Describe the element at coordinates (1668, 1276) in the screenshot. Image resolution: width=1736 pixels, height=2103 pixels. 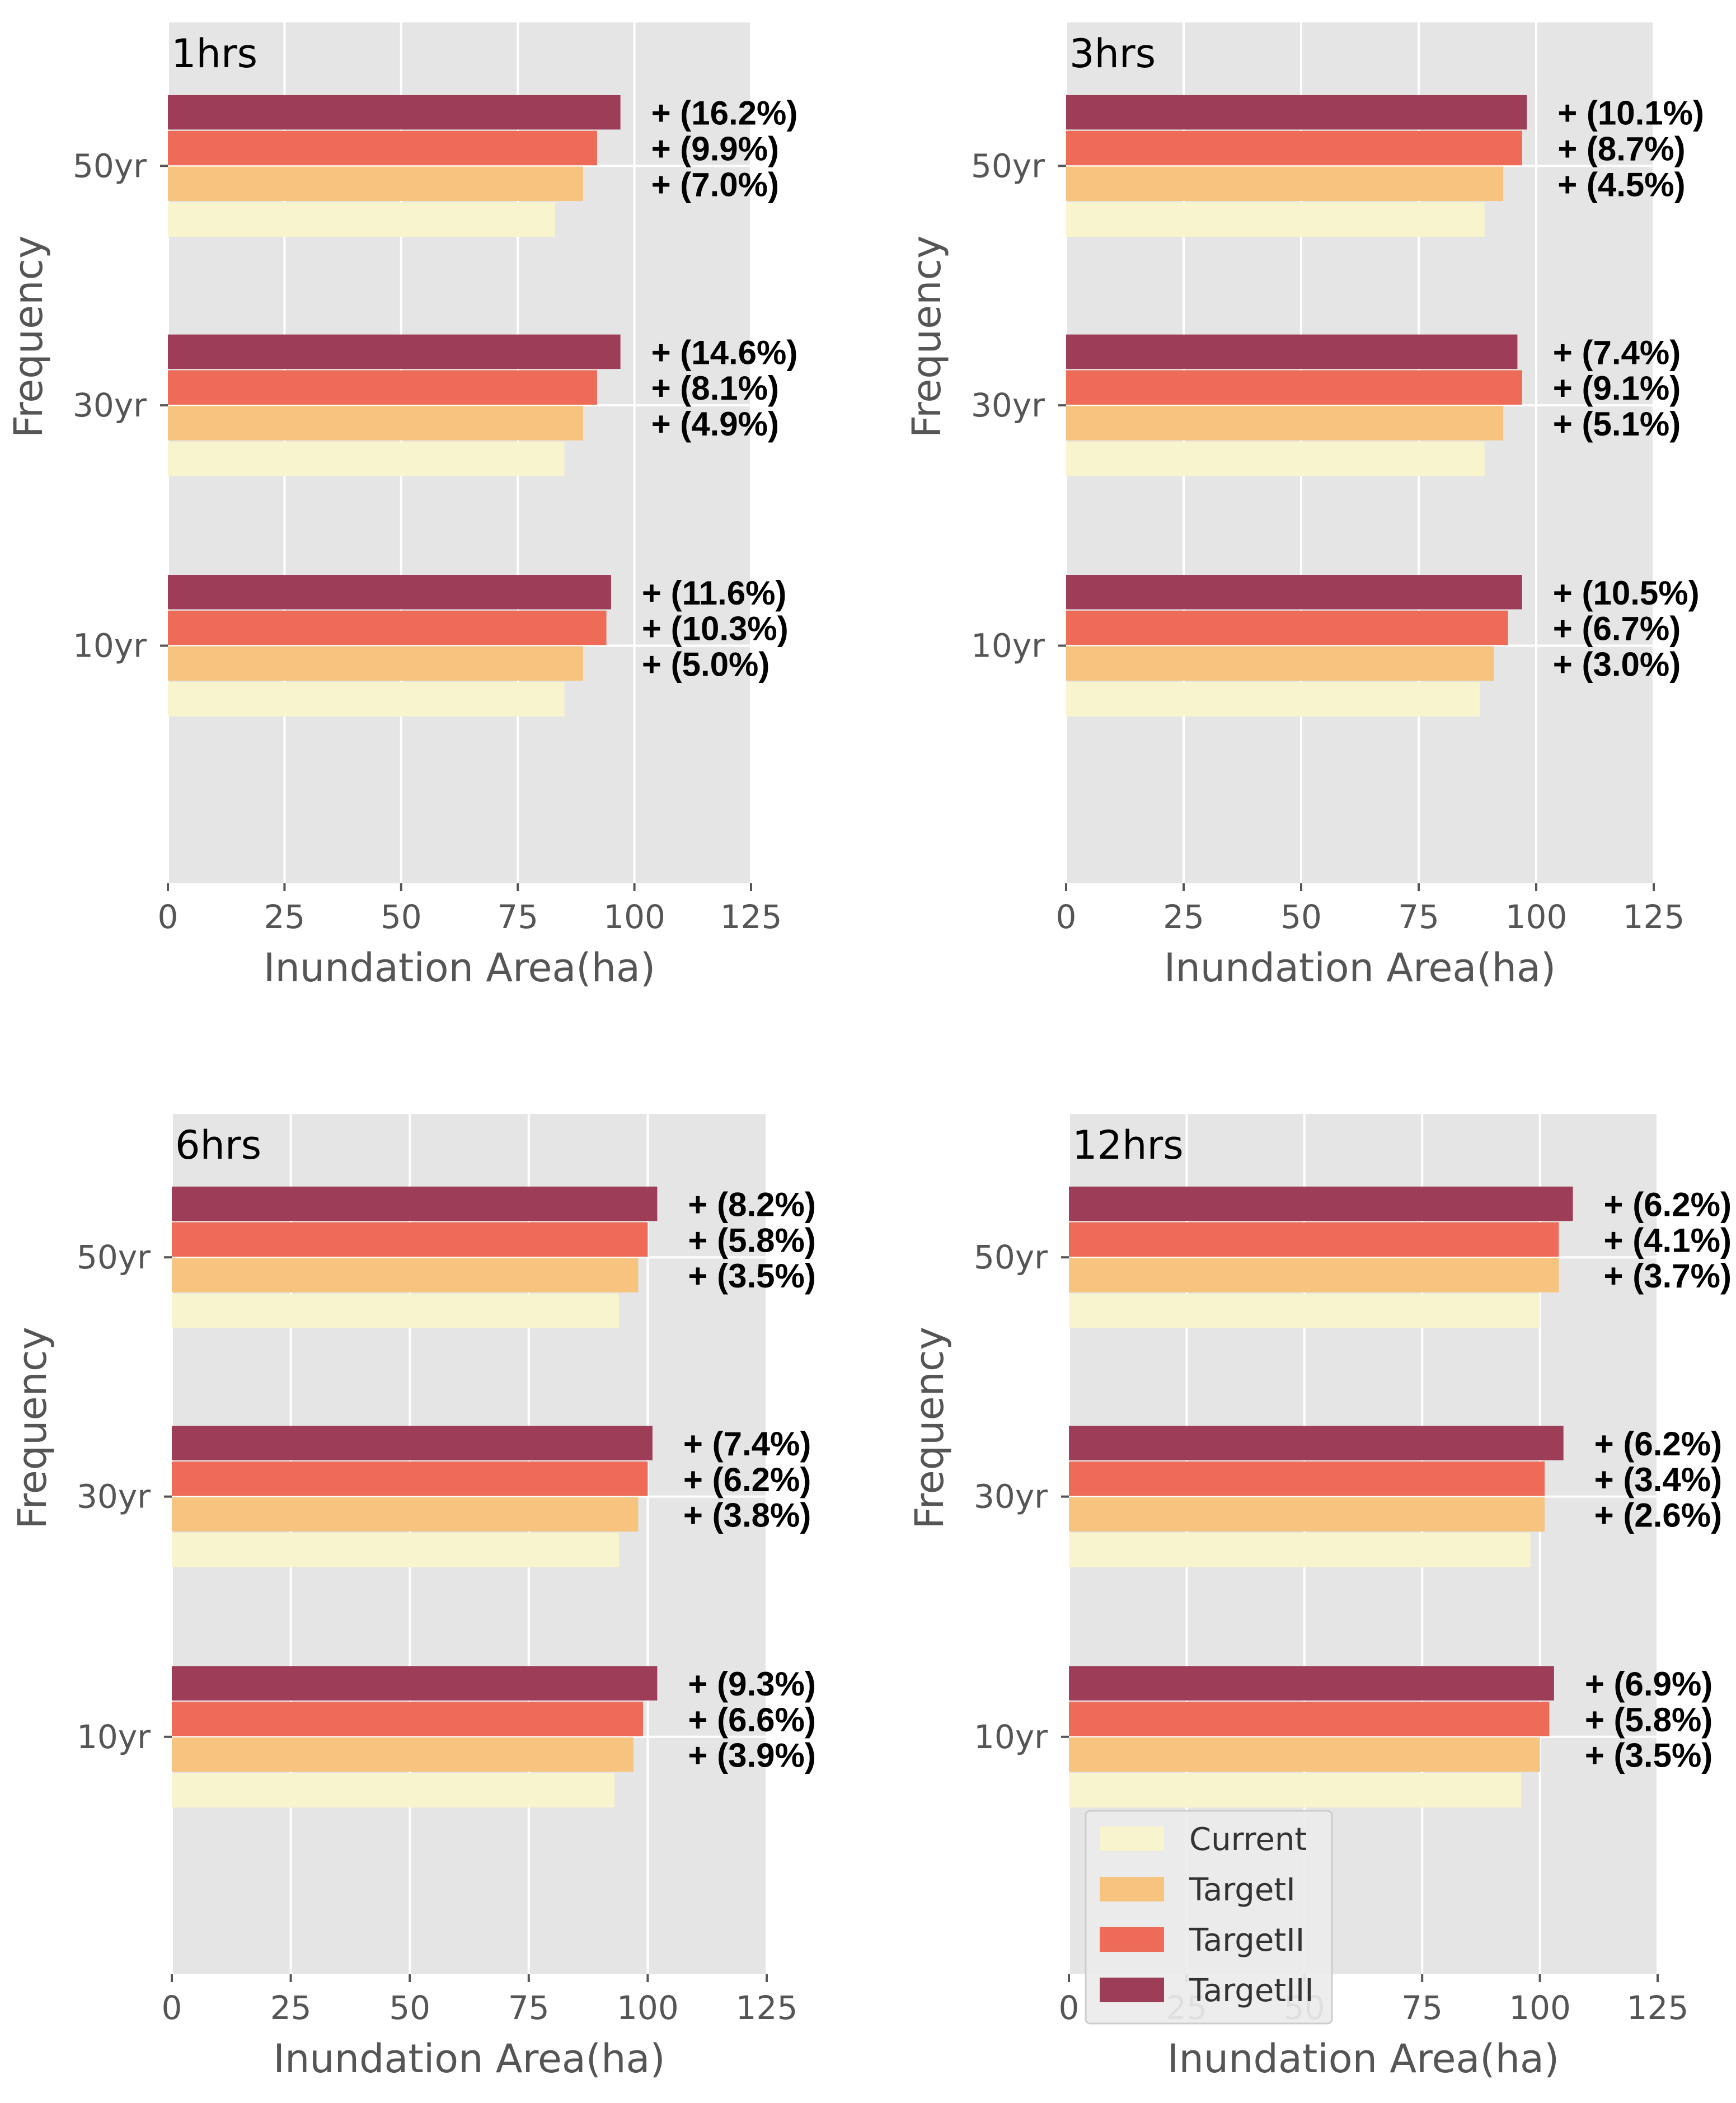
I see `bar-label: + (3.7%)` at that location.